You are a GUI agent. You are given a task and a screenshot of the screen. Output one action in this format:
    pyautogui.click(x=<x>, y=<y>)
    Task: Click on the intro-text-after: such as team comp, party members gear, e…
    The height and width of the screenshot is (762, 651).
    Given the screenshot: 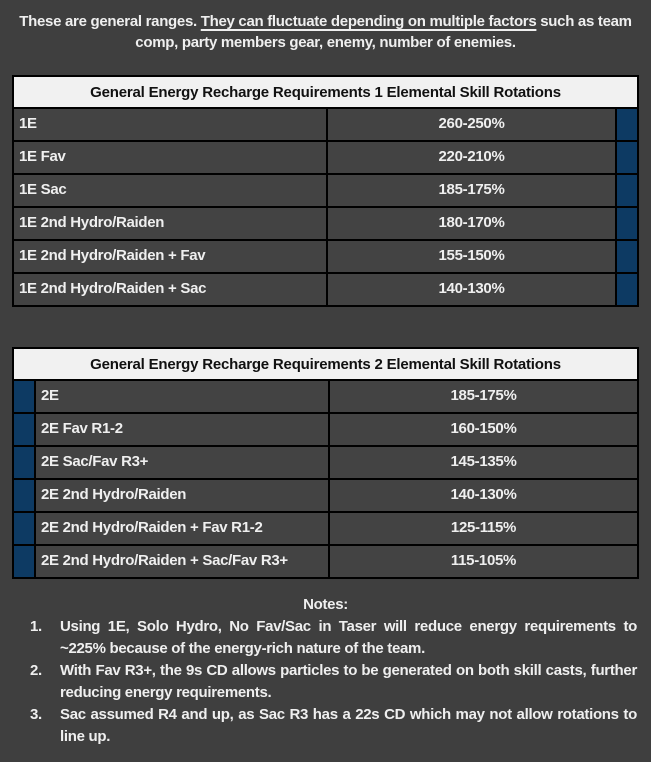 What is the action you would take?
    pyautogui.click(x=383, y=32)
    